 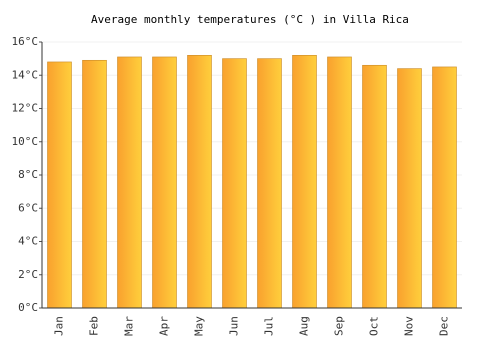 I want to click on y-tick-label: 14°C, so click(x=25, y=74).